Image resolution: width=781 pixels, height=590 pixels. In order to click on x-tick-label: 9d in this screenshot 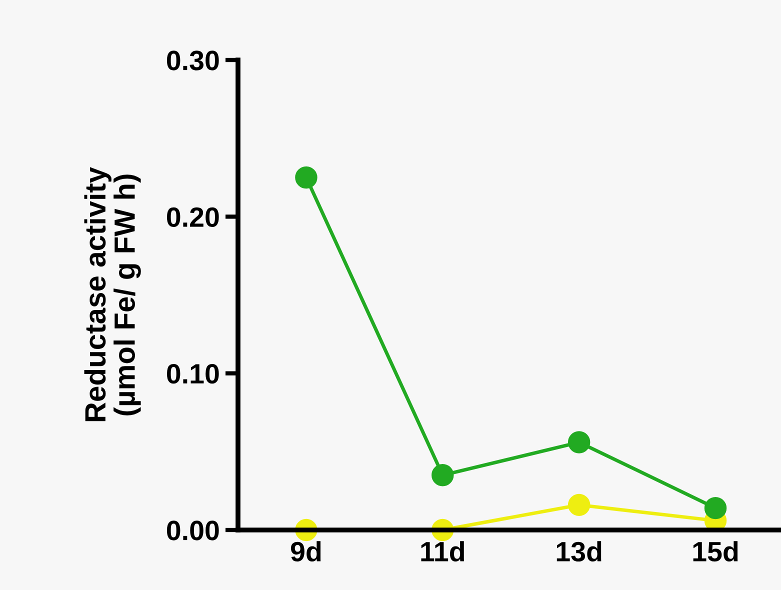, I will do `click(305, 551)`.